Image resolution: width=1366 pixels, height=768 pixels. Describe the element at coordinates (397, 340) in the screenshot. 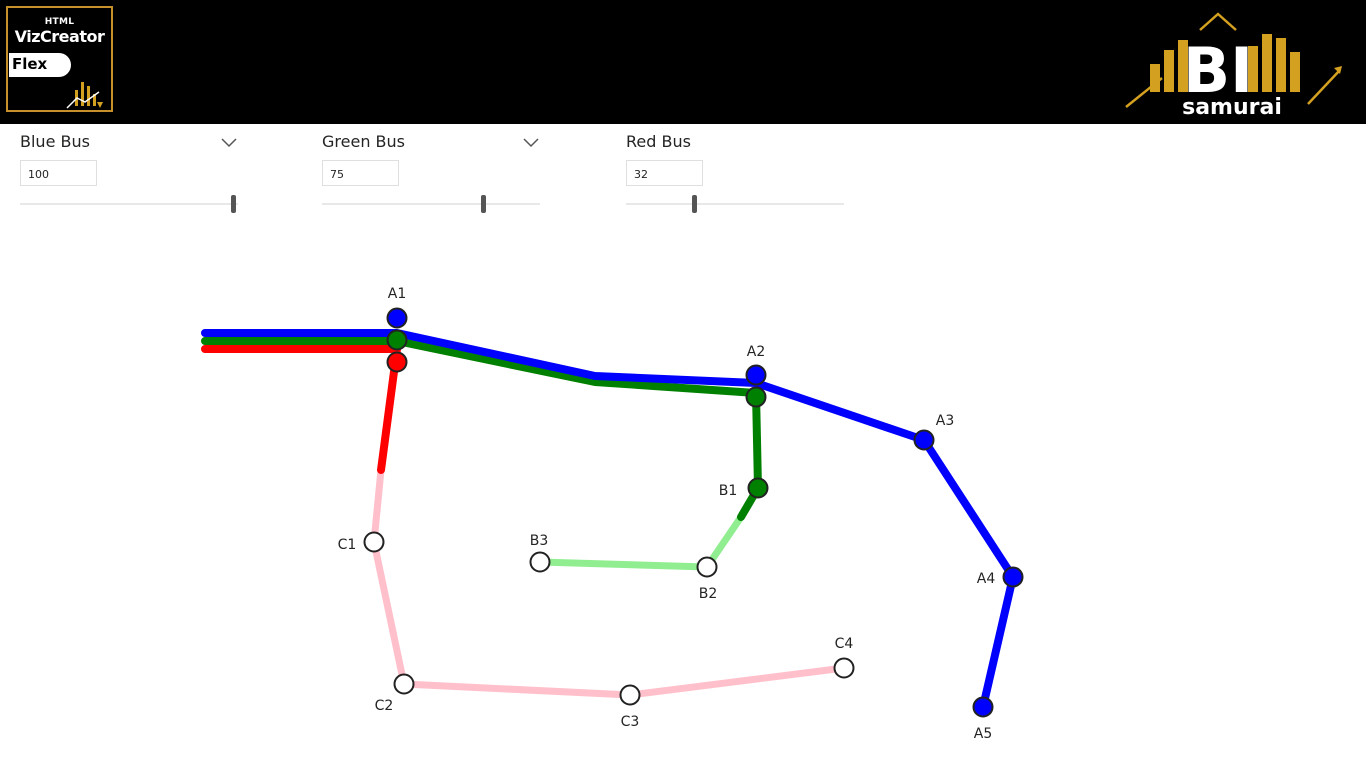

I see `stop-a1-green` at that location.